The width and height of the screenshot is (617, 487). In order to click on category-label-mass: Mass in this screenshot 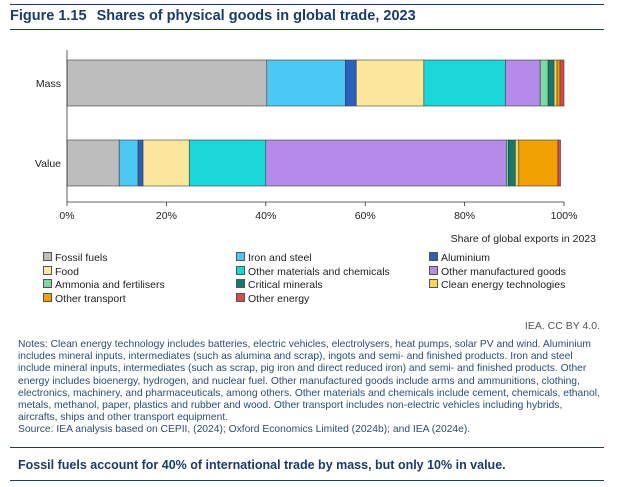, I will do `click(48, 84)`.